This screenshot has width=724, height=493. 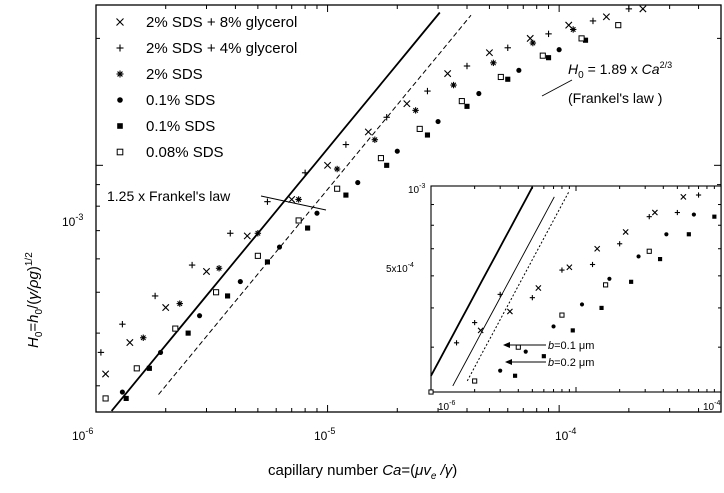 I want to click on frankel-eq-pointer, so click(x=557, y=88).